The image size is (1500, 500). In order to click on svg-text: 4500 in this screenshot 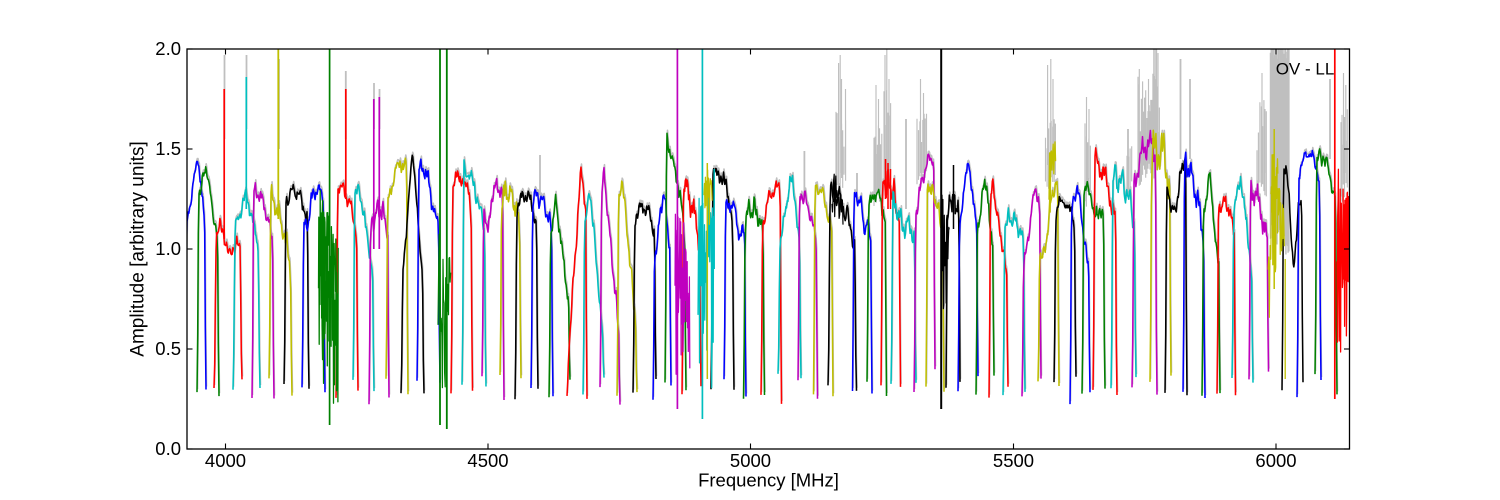, I will do `click(487, 460)`.